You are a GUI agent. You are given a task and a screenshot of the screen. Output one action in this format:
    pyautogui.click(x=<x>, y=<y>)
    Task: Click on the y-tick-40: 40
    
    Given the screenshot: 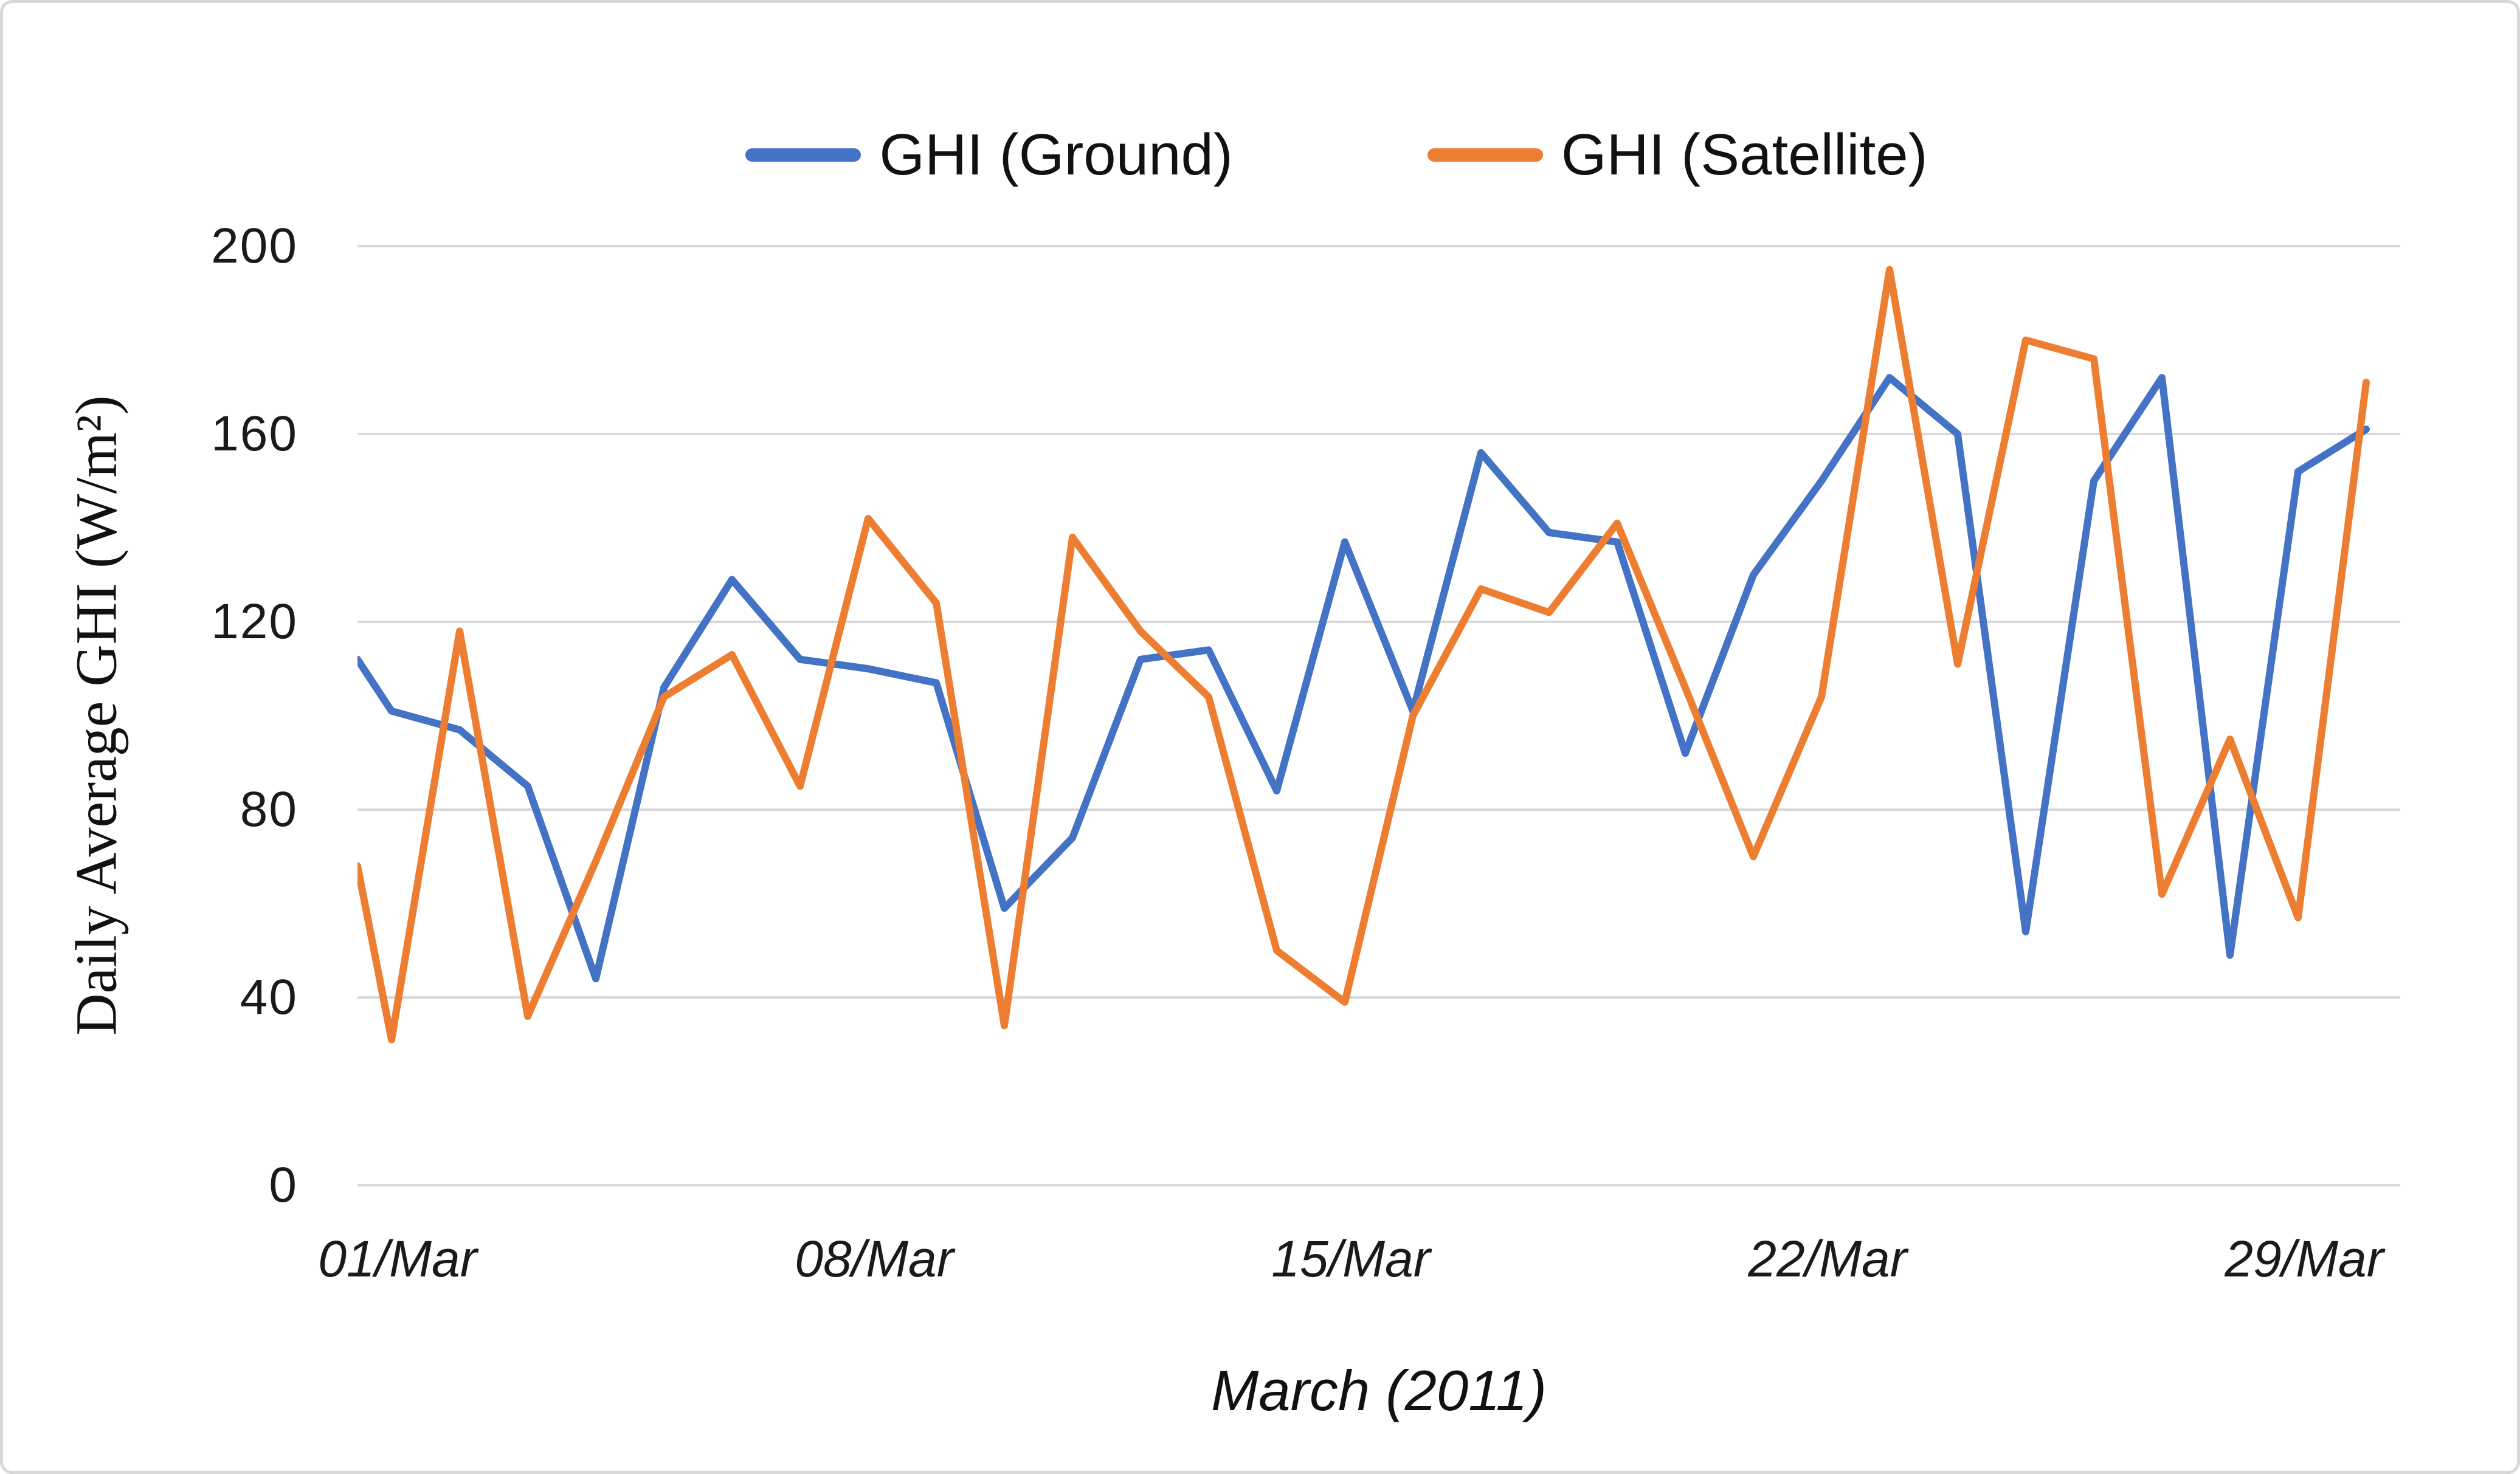 What is the action you would take?
    pyautogui.click(x=269, y=997)
    